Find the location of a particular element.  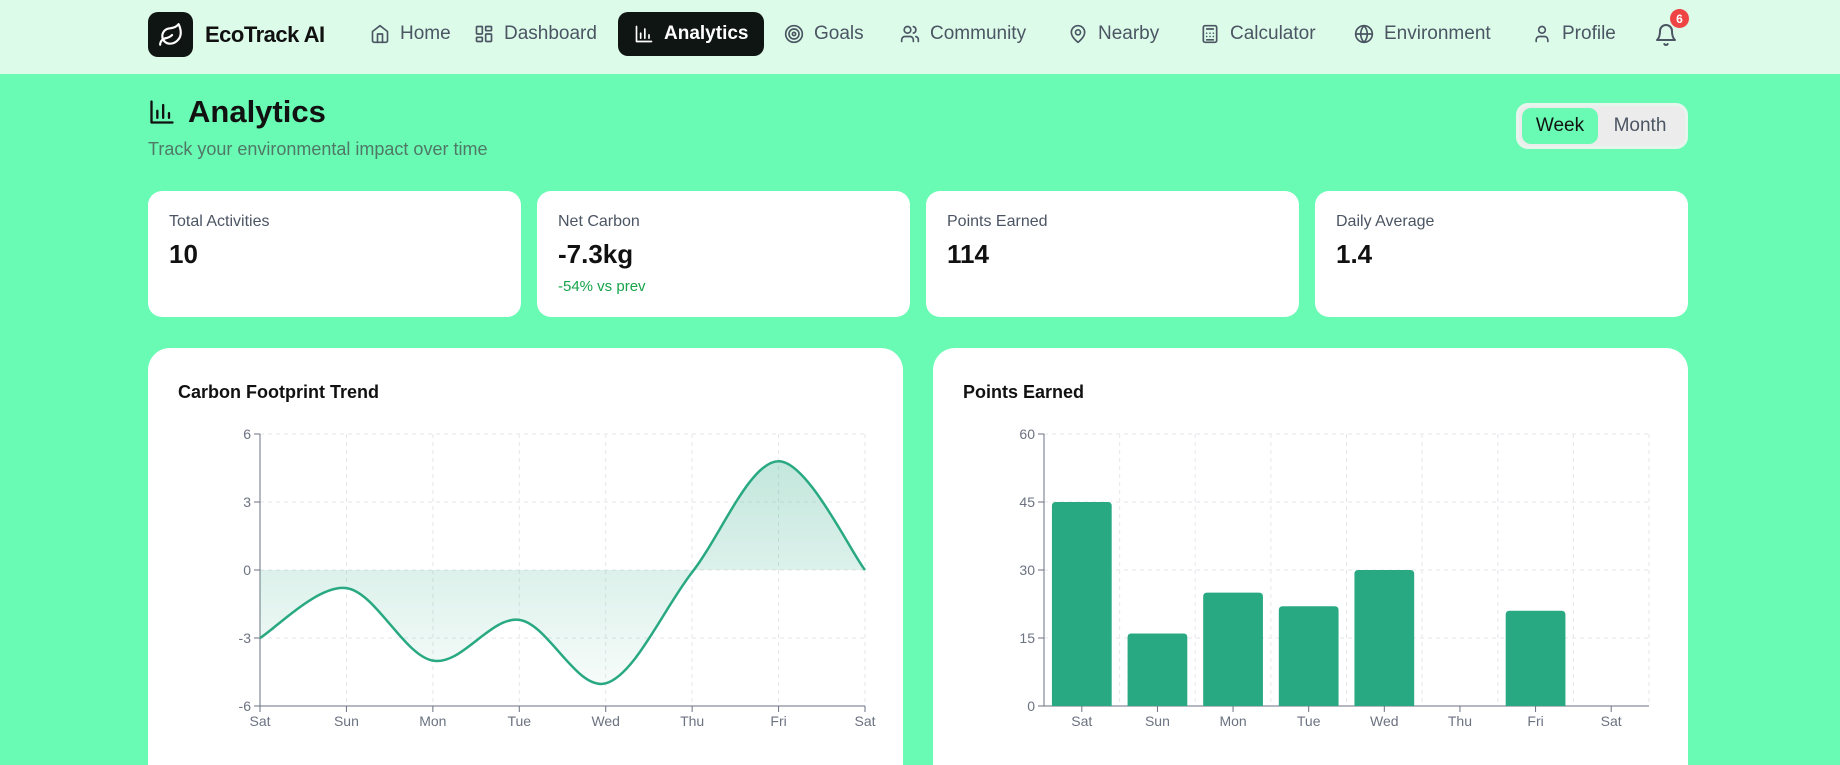

leaf-icon is located at coordinates (170, 34).